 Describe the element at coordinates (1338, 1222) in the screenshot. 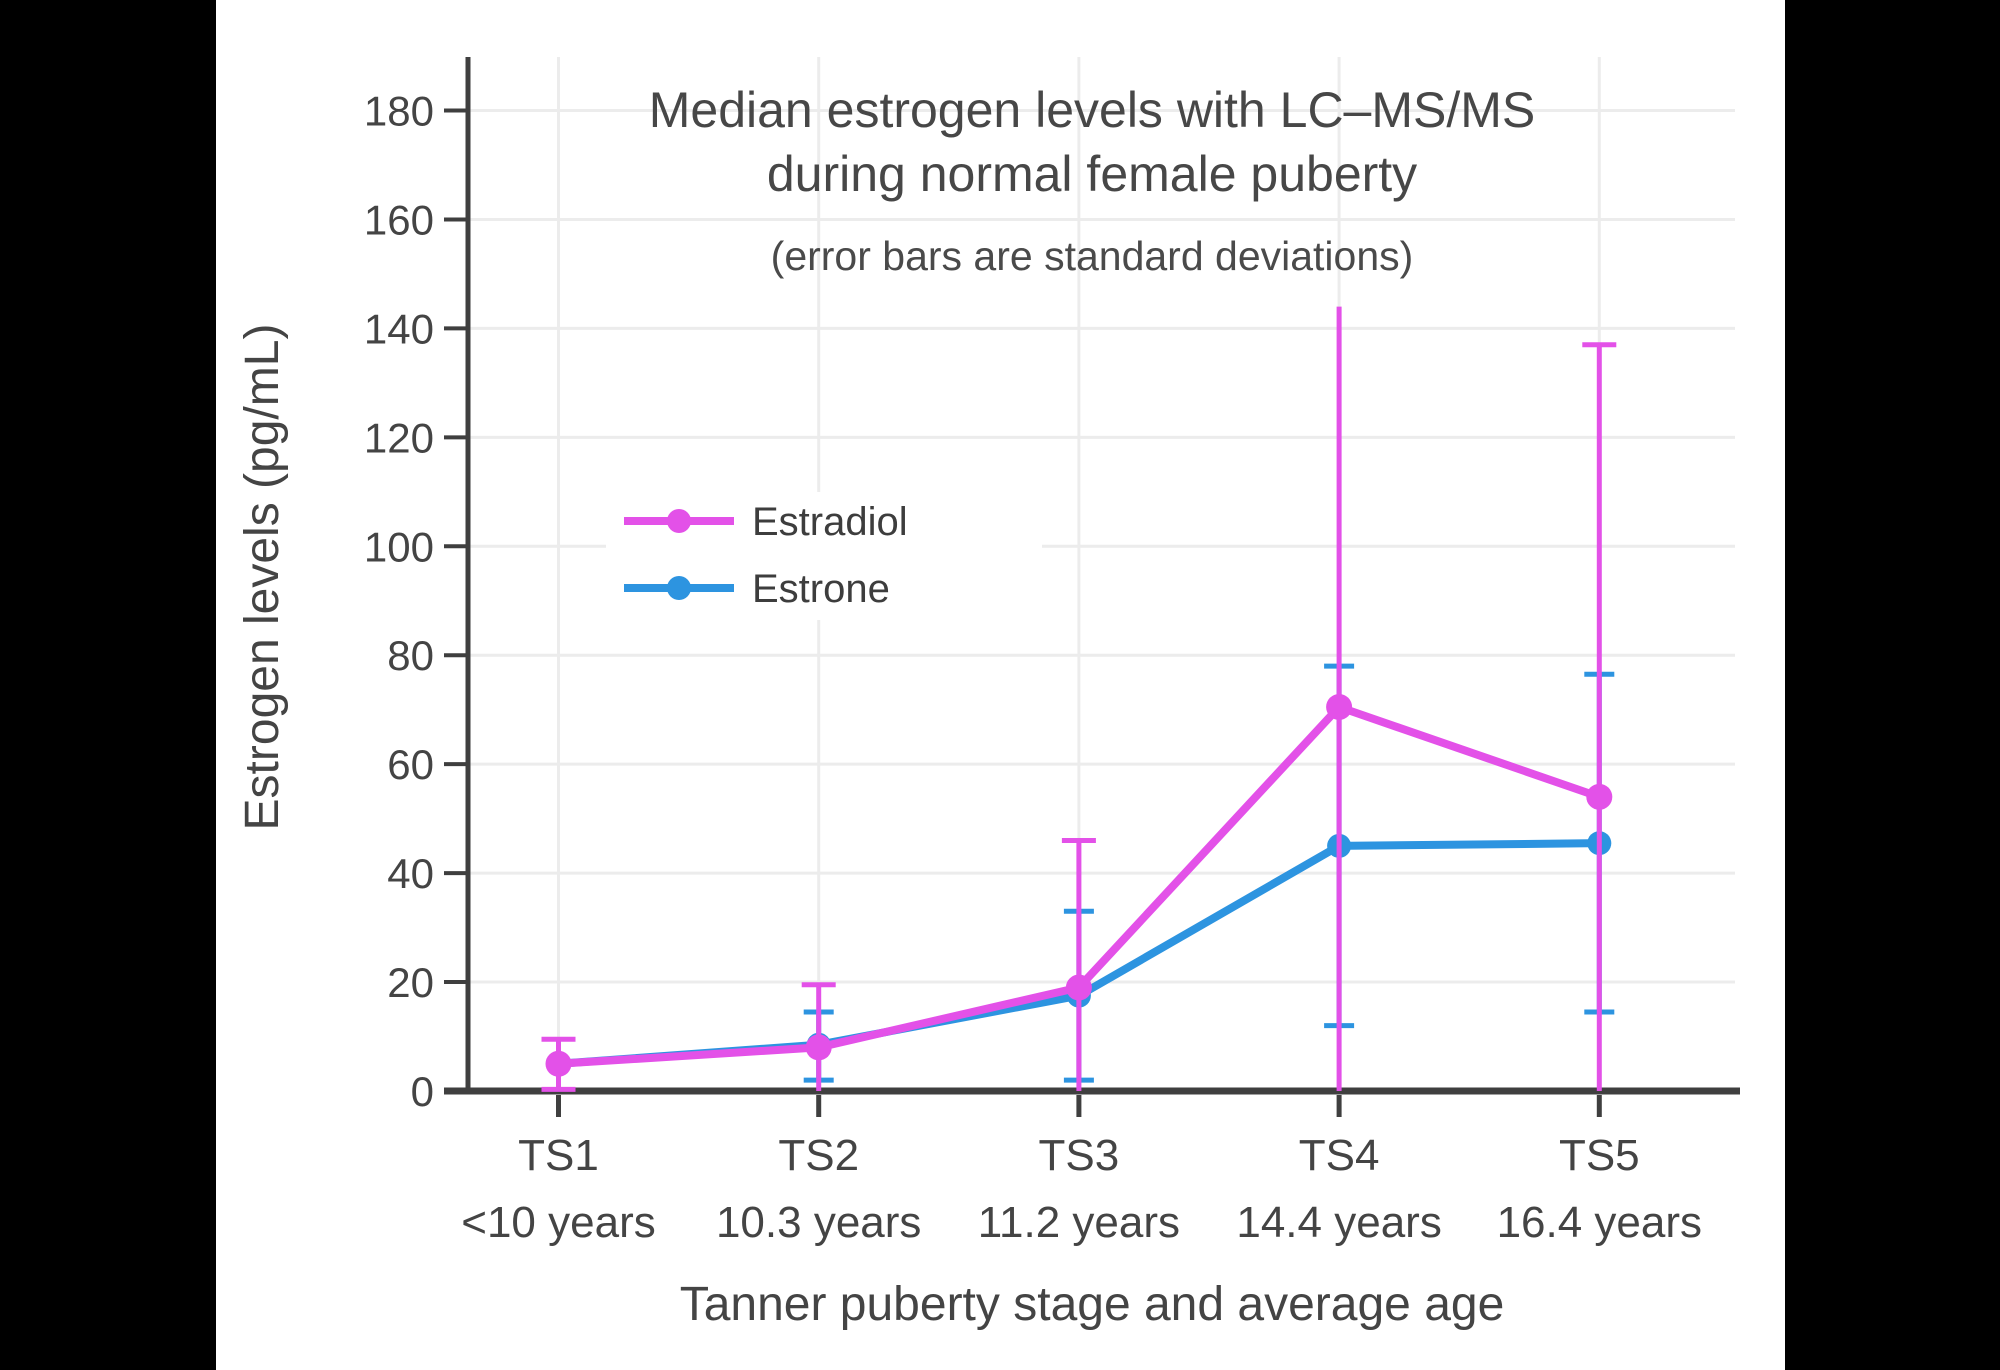

I see `x-age-label-TS4: 14.4 years` at that location.